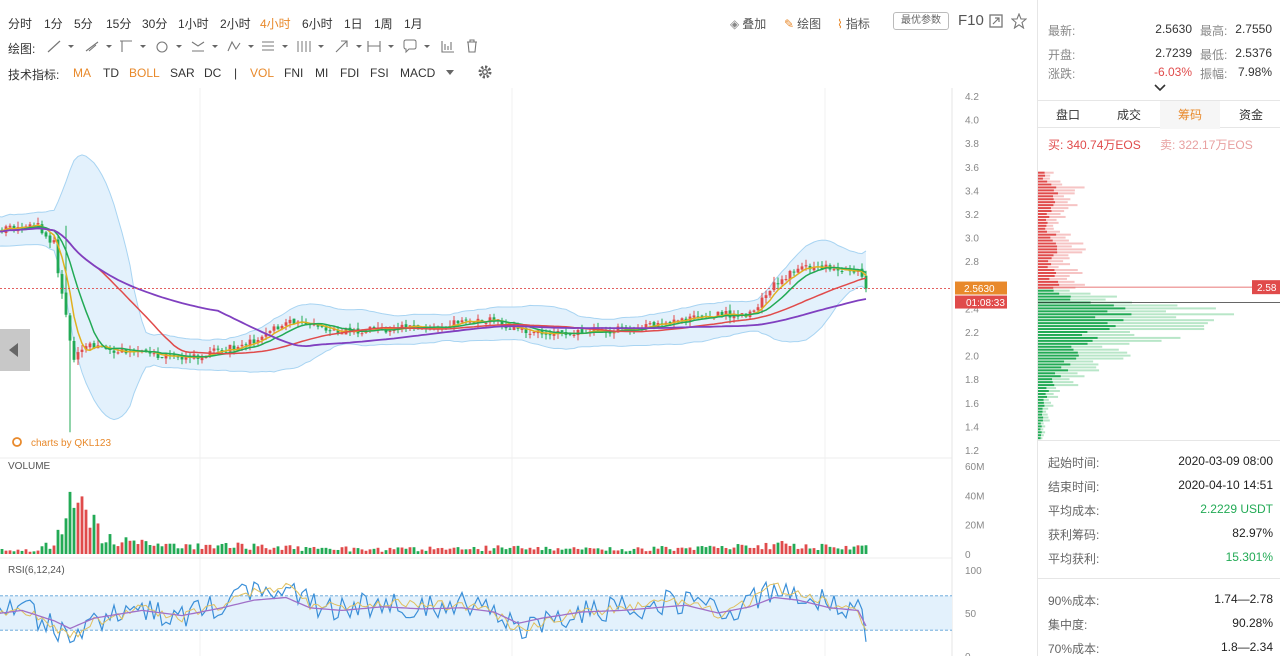  Describe the element at coordinates (53, 24) in the screenshot. I see `interval-1: 1分` at that location.